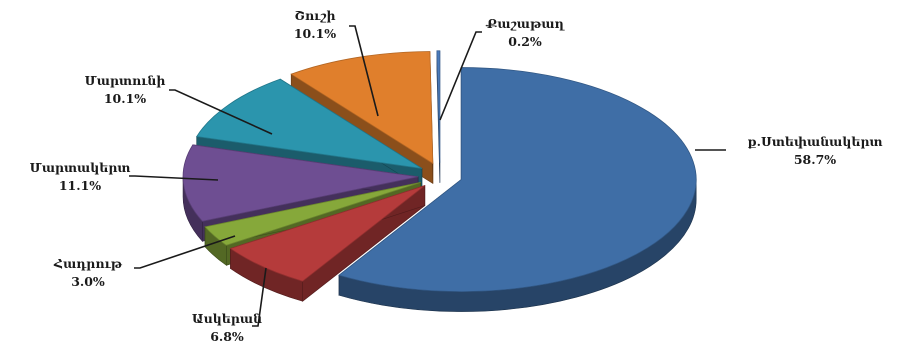  I want to click on slice-category-label: Քաշաթաղ, so click(525, 23).